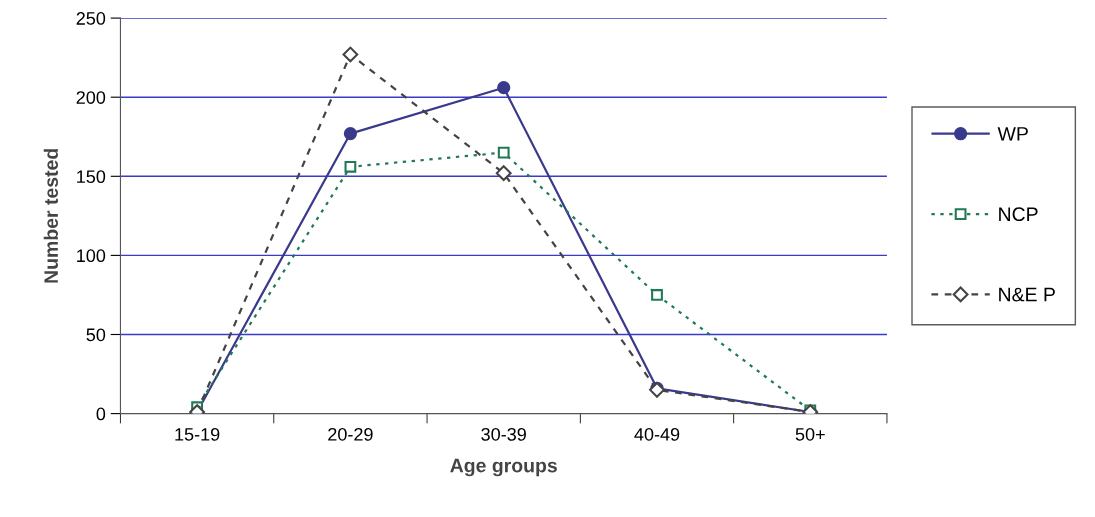 The height and width of the screenshot is (517, 1095). What do you see at coordinates (91, 18) in the screenshot?
I see `y-tick-label: 250` at bounding box center [91, 18].